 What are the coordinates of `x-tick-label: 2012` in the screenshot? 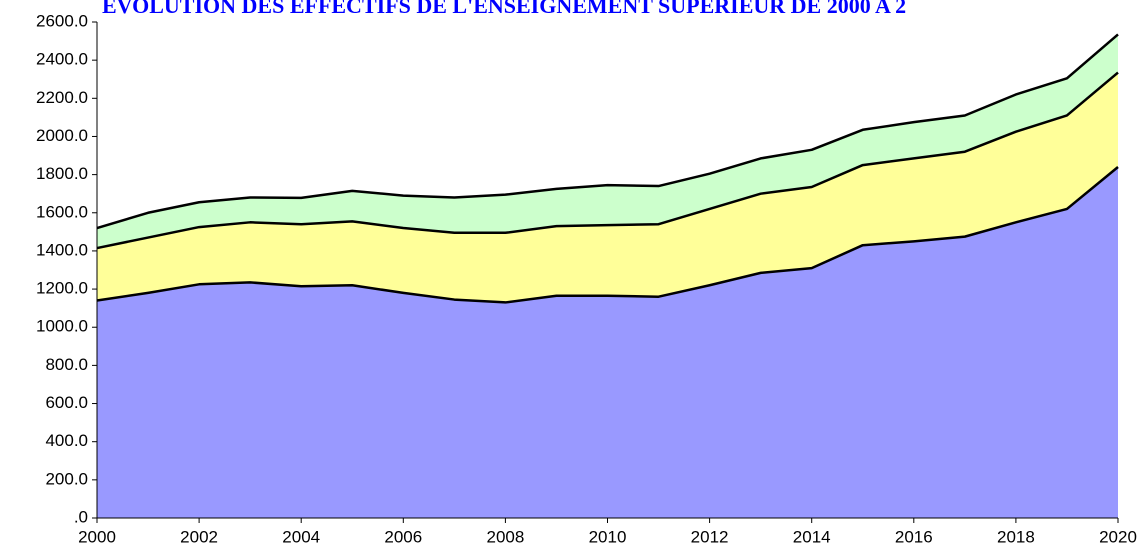 It's located at (710, 536).